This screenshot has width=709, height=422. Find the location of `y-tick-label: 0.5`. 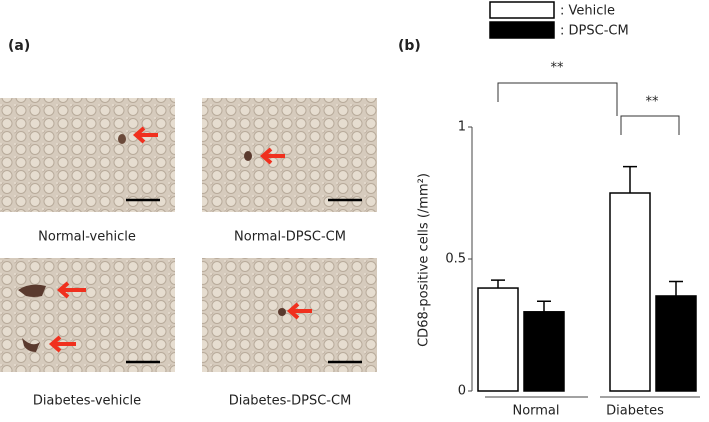

y-tick-label: 0.5 is located at coordinates (455, 259).